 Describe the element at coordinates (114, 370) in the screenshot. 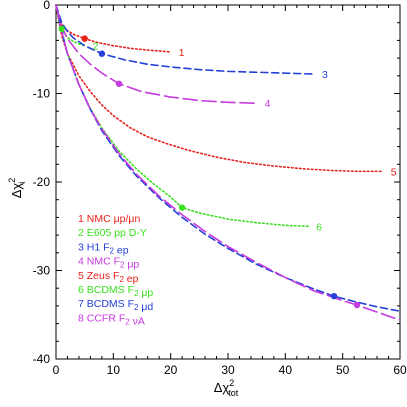

I see `x-tick-label: 10` at that location.